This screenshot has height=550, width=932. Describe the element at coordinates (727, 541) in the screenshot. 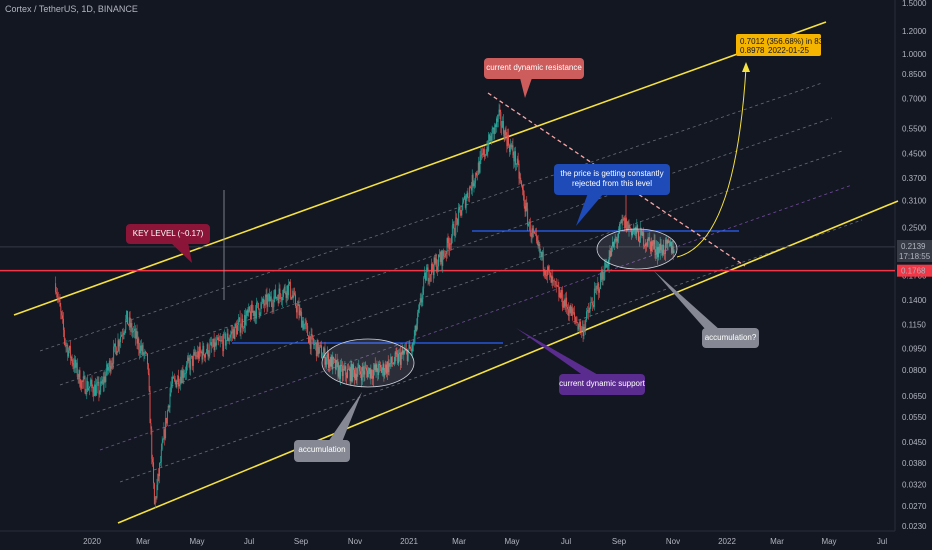

I see `x-tick-label: 2022` at that location.